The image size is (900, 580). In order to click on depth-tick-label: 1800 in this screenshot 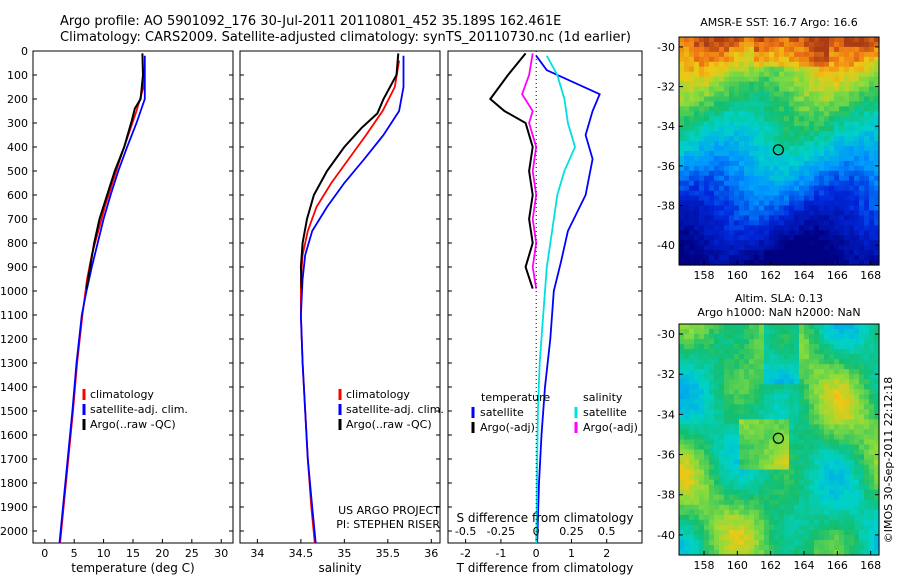, I will do `click(14, 483)`.